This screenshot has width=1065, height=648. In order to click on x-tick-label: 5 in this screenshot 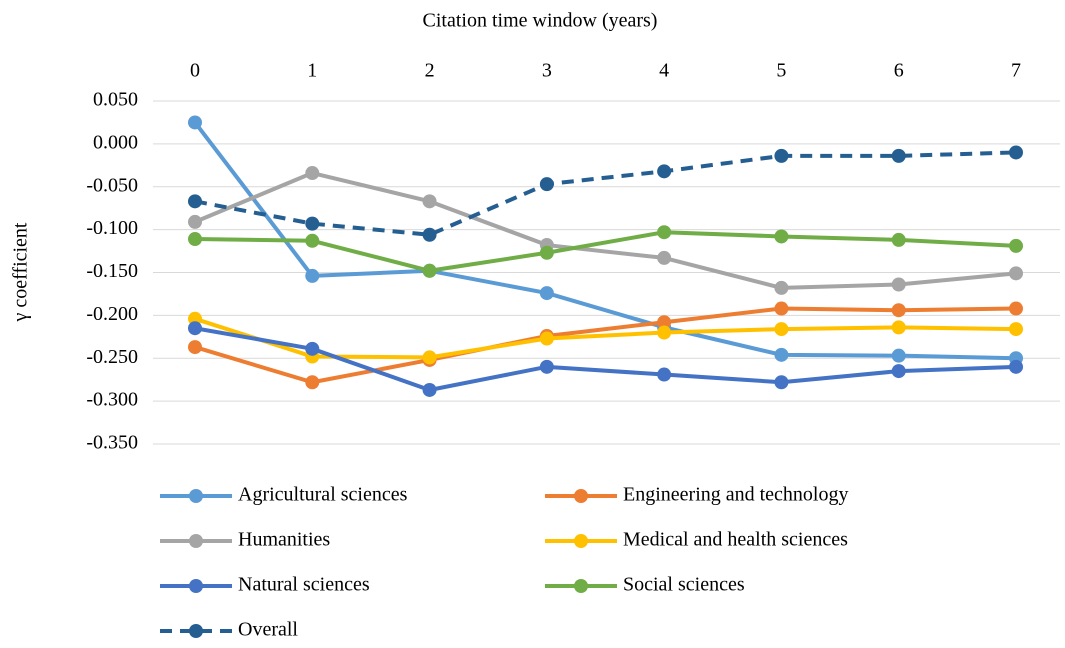, I will do `click(781, 71)`.